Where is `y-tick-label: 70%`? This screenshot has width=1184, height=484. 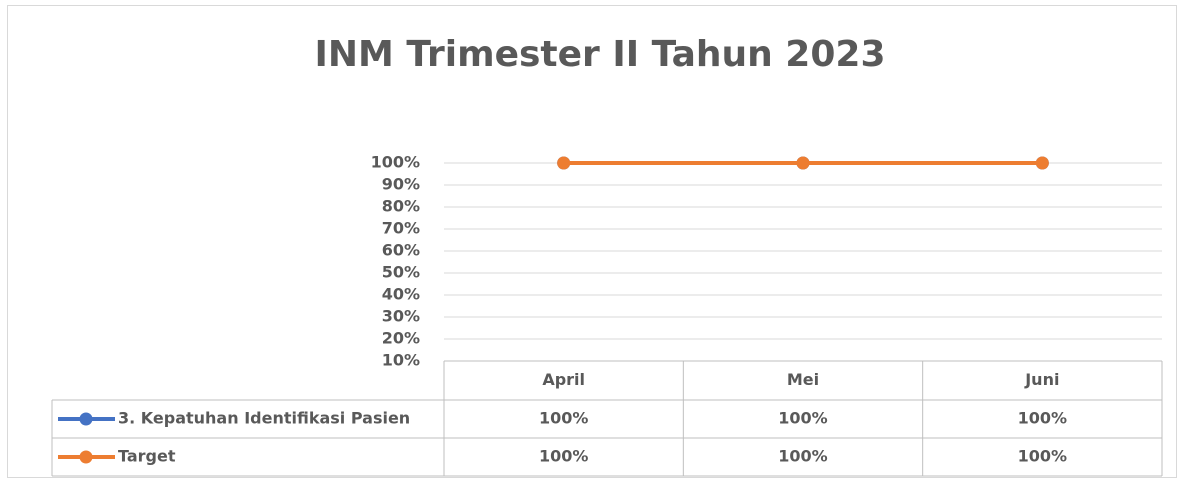 y-tick-label: 70% is located at coordinates (401, 228).